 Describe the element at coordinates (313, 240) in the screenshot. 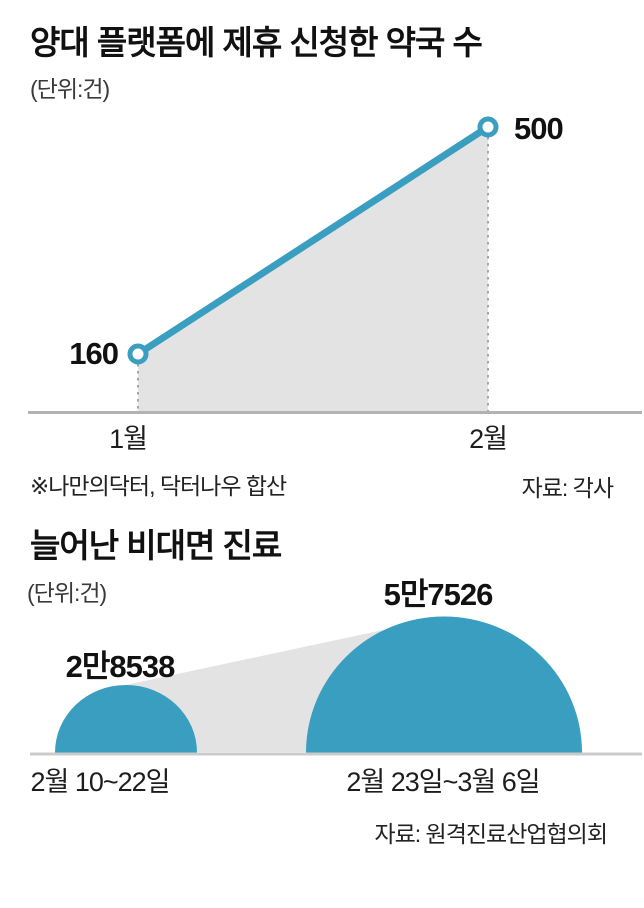

I see `chart1-trend-line` at that location.